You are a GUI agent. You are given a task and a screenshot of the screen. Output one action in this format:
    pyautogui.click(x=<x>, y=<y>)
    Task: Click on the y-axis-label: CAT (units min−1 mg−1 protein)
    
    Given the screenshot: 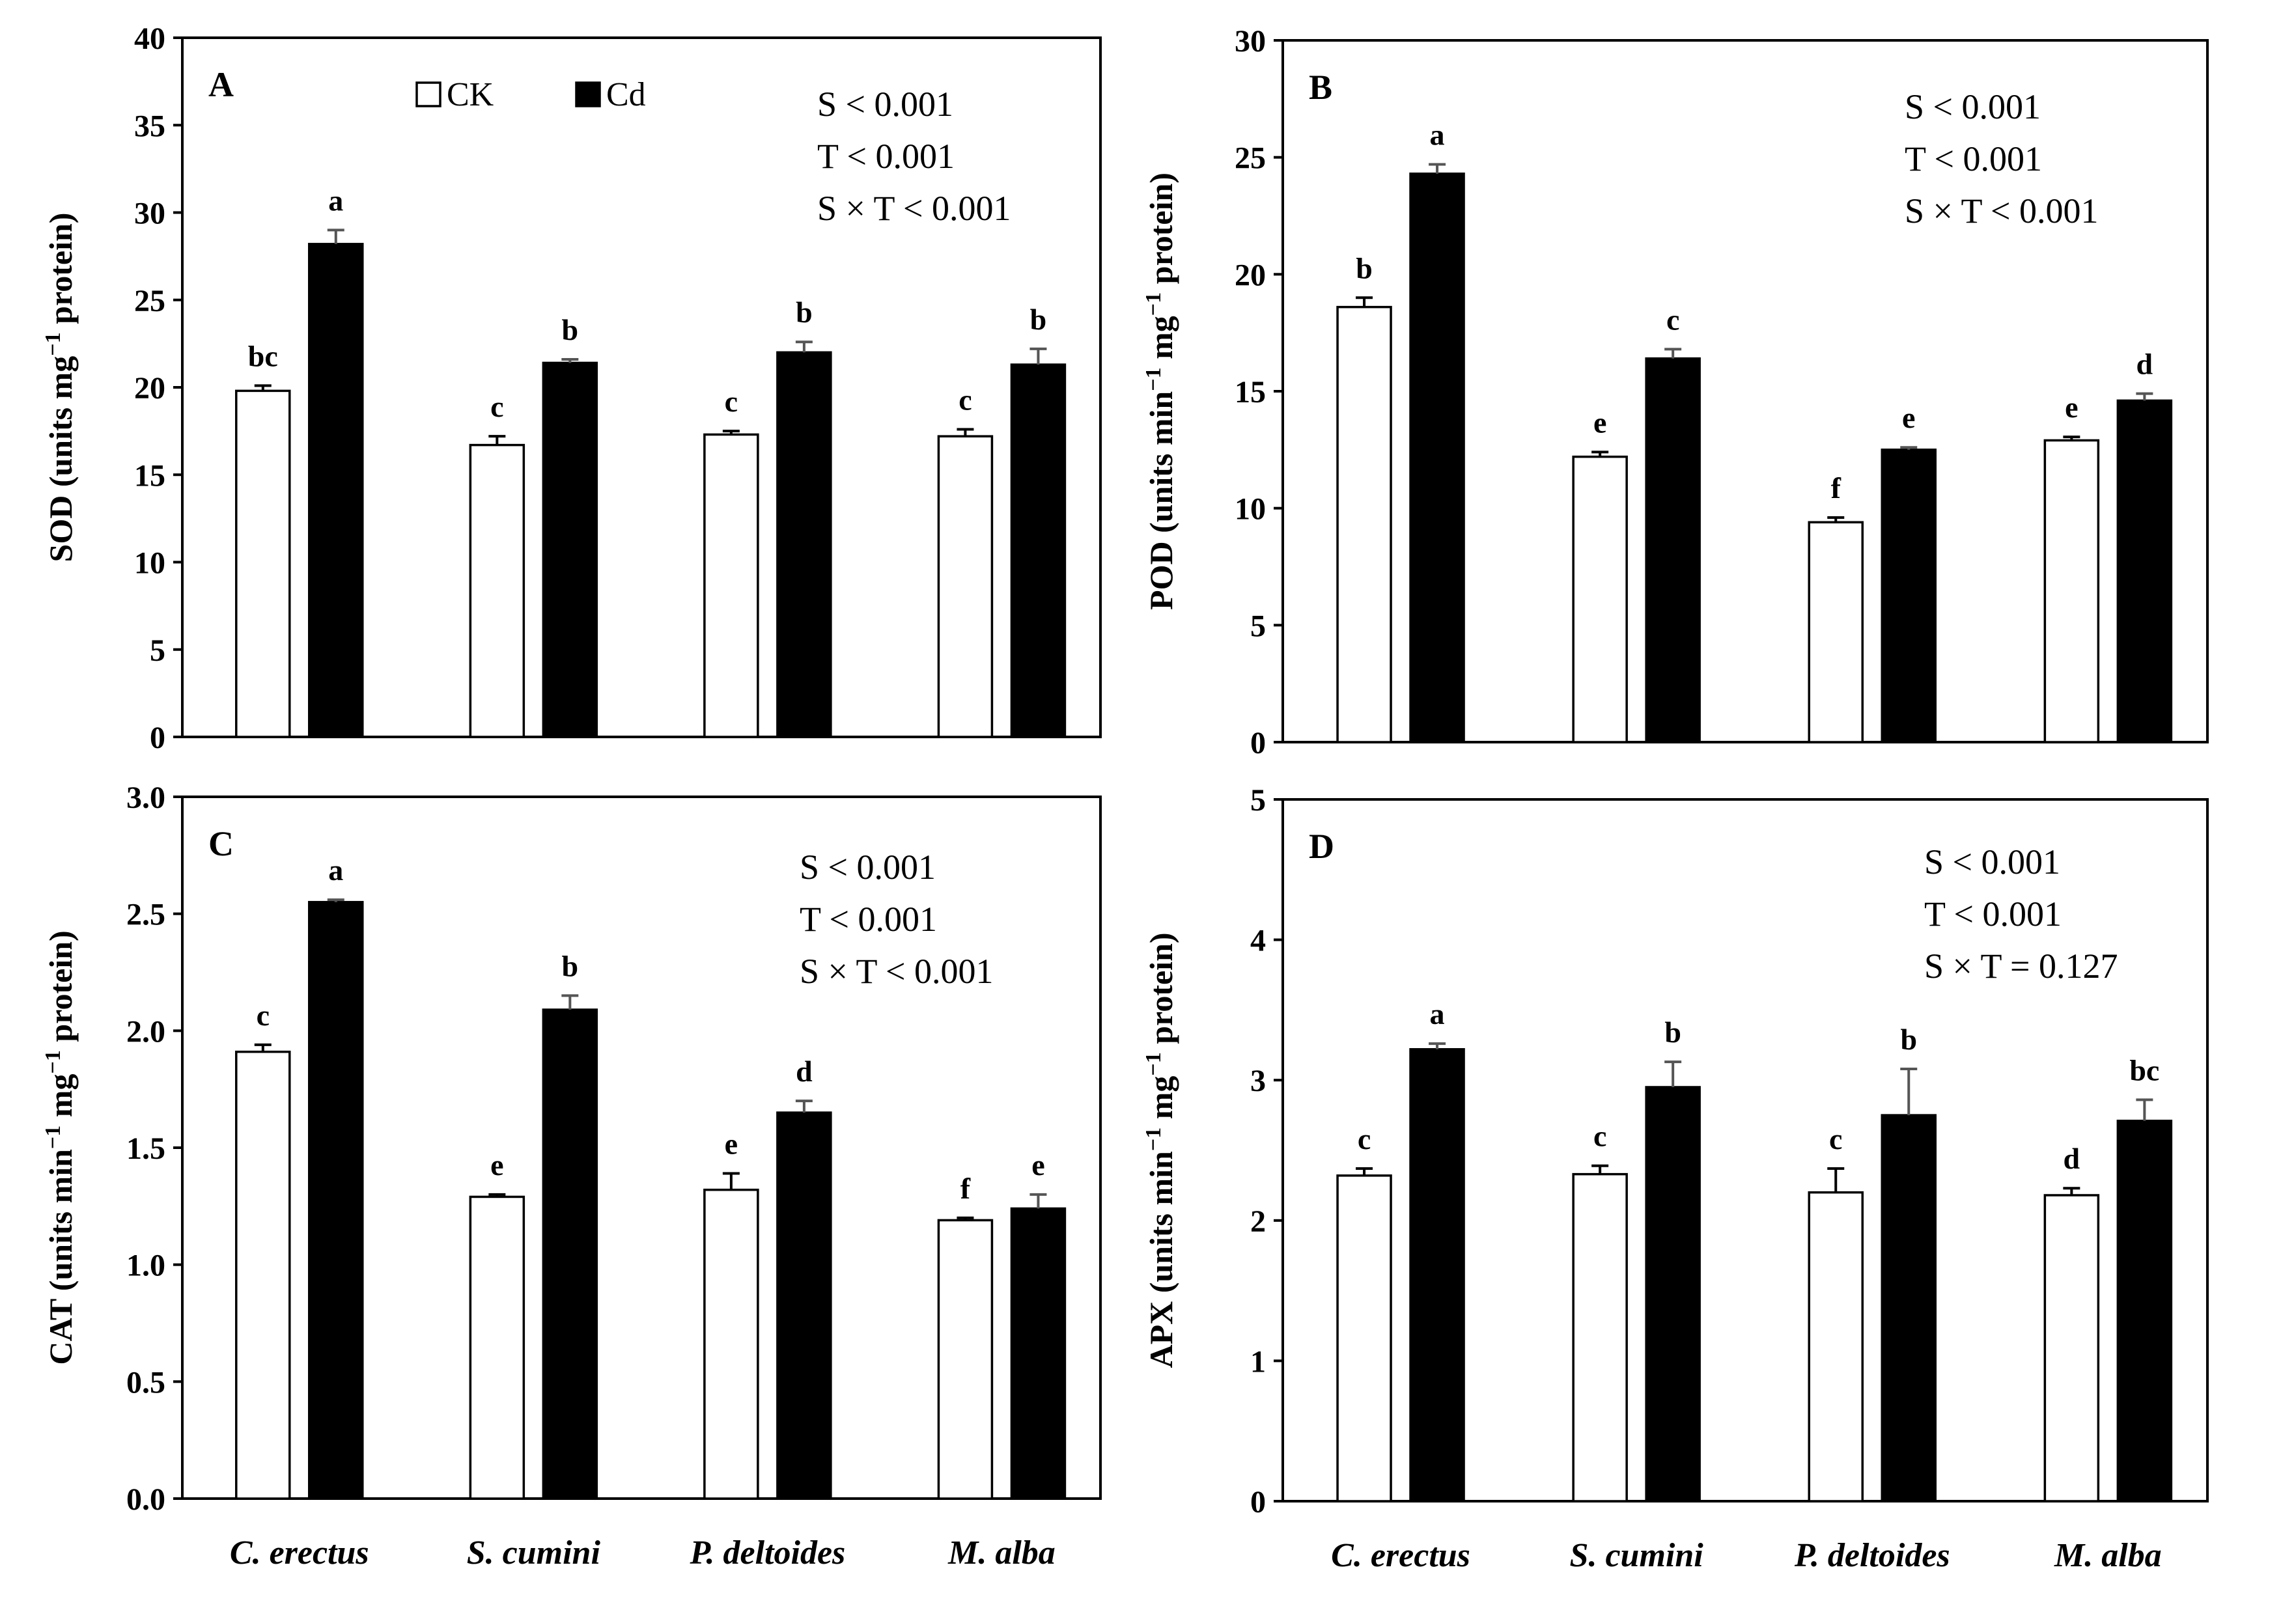 What is the action you would take?
    pyautogui.click(x=60, y=1147)
    